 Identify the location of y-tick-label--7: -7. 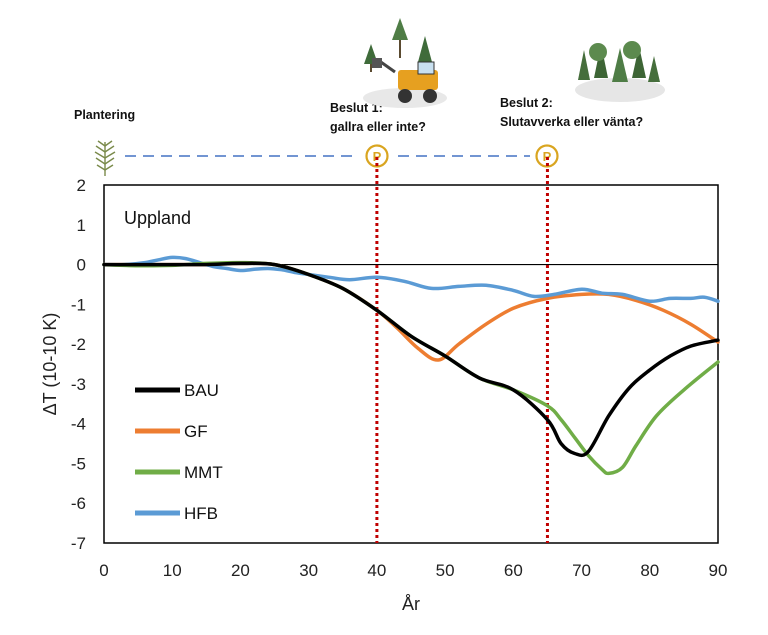
(78, 543).